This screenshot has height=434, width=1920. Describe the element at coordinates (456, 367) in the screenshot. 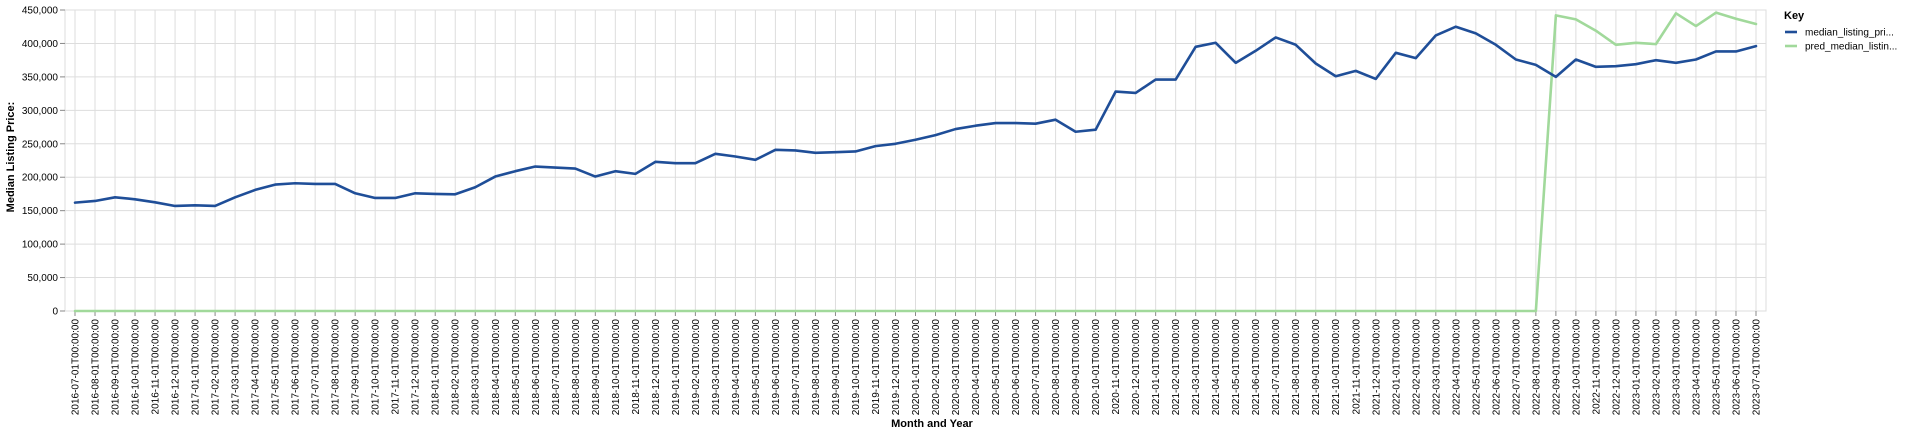

I see `x-tick-label: 2018-02-01T00:00:00` at that location.